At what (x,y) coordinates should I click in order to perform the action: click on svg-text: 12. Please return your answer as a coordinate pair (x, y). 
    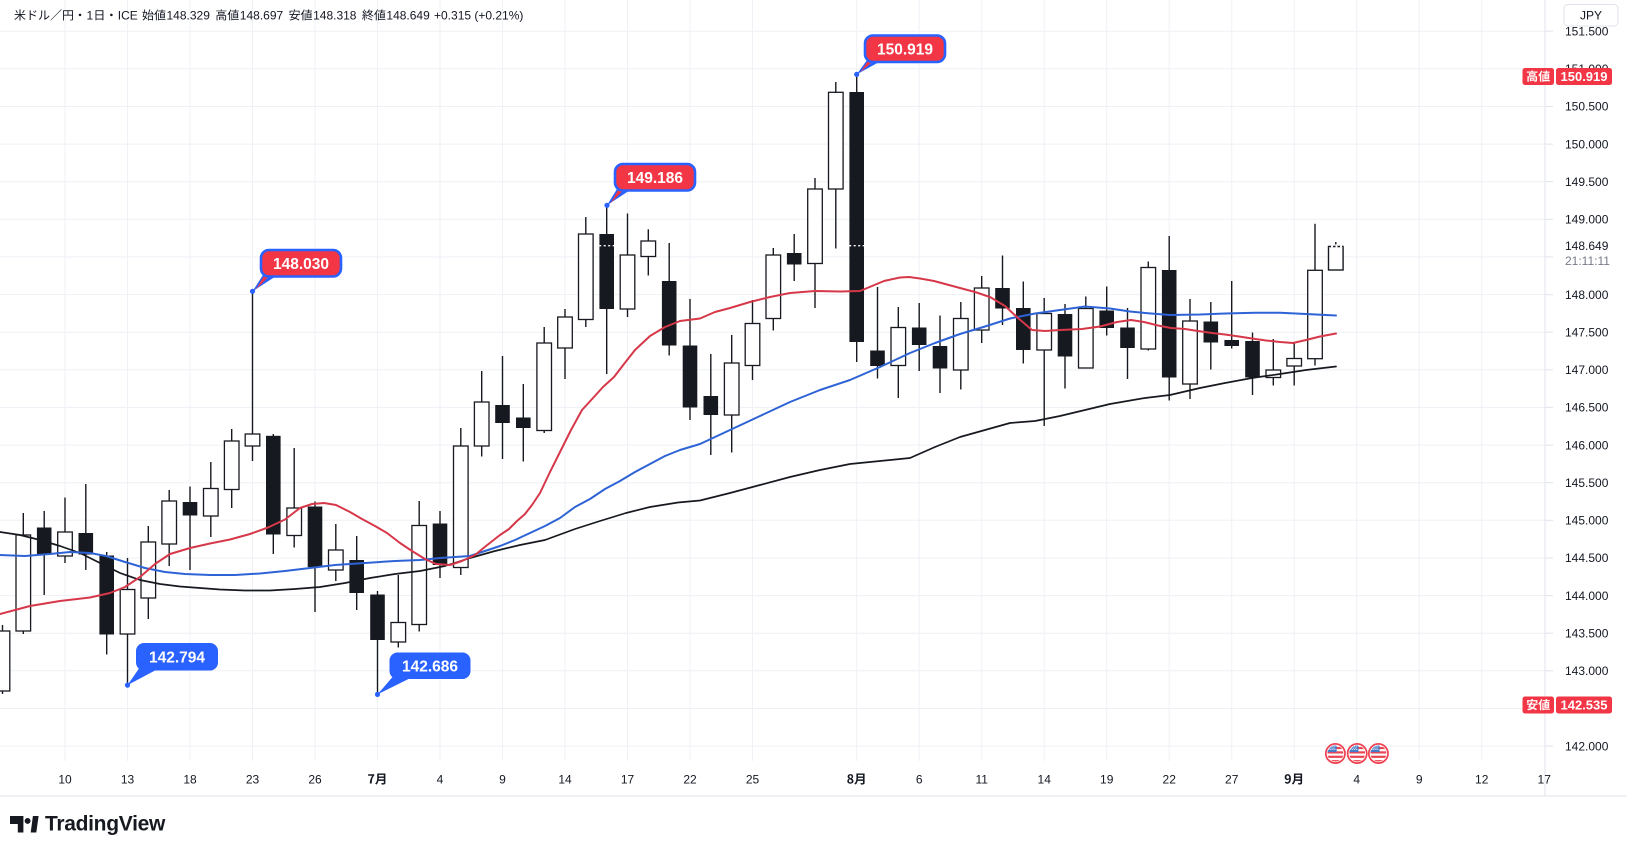
    Looking at the image, I should click on (1482, 780).